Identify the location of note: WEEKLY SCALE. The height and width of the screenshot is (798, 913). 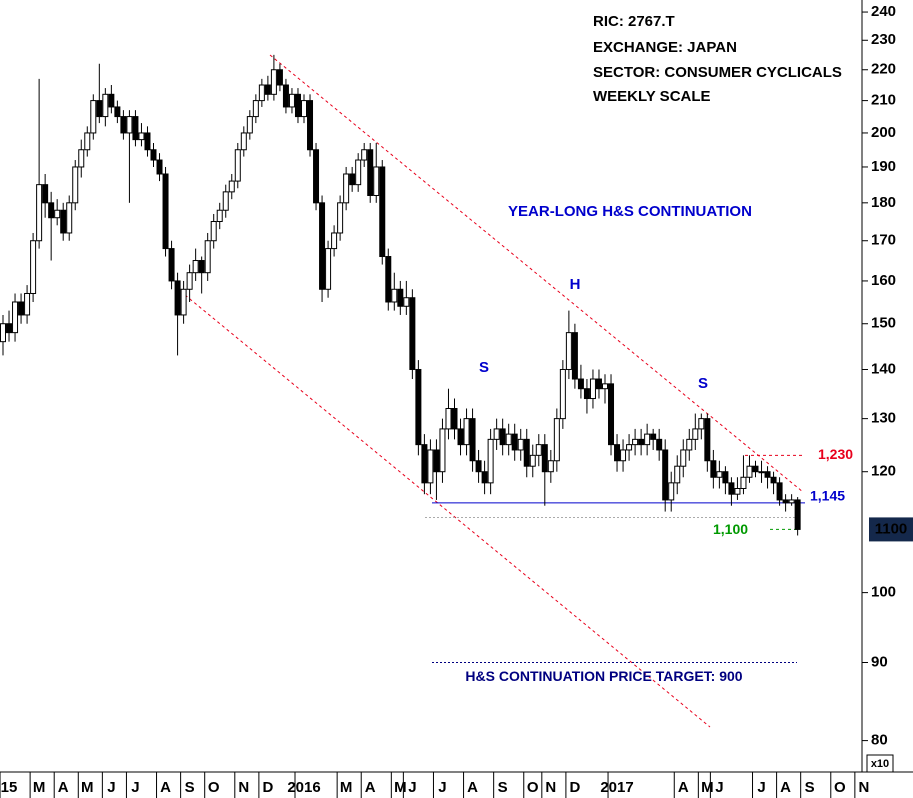
(652, 96).